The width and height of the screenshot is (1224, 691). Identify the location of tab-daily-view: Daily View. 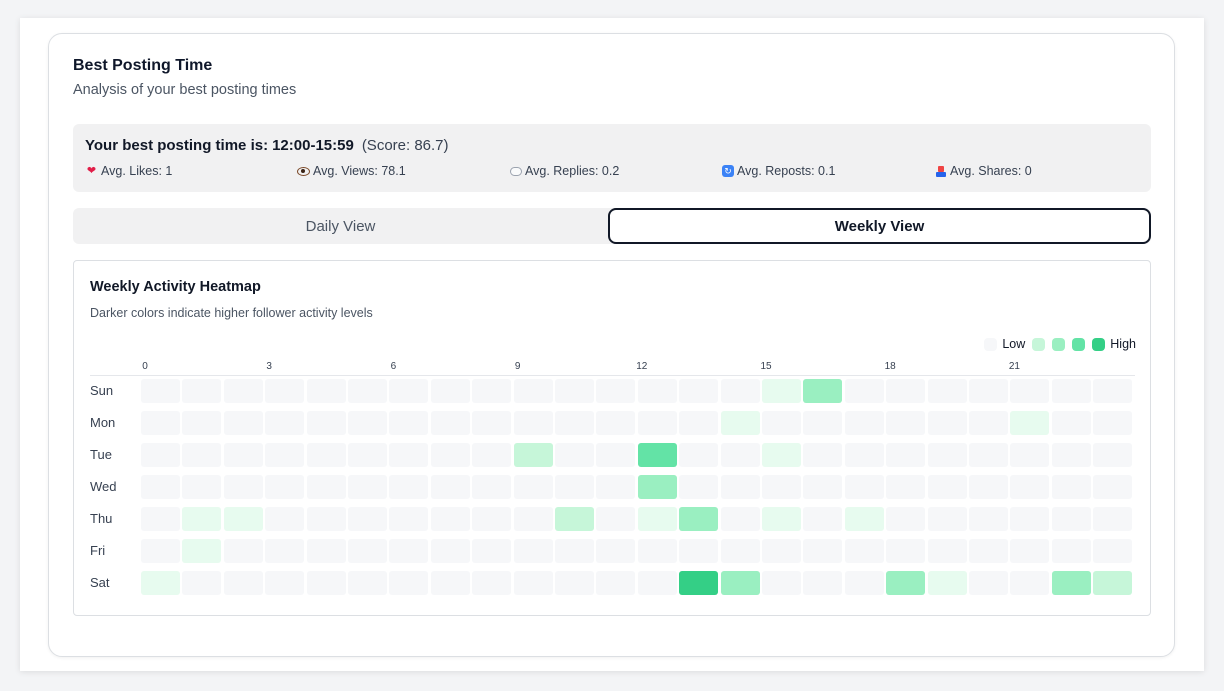
(340, 226).